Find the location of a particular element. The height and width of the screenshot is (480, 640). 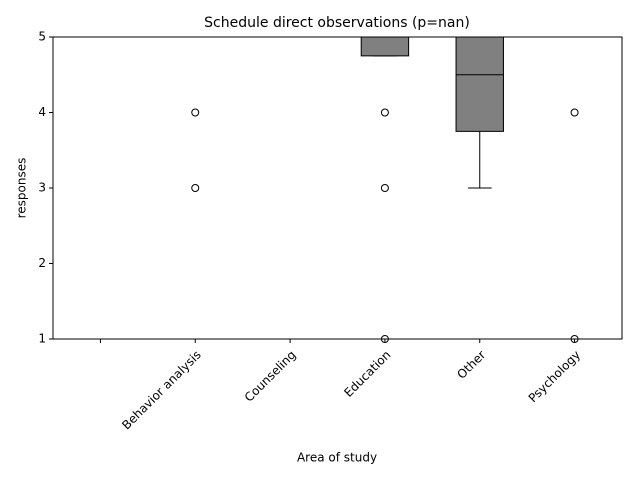

y-tick-label: 3 is located at coordinates (42, 188).